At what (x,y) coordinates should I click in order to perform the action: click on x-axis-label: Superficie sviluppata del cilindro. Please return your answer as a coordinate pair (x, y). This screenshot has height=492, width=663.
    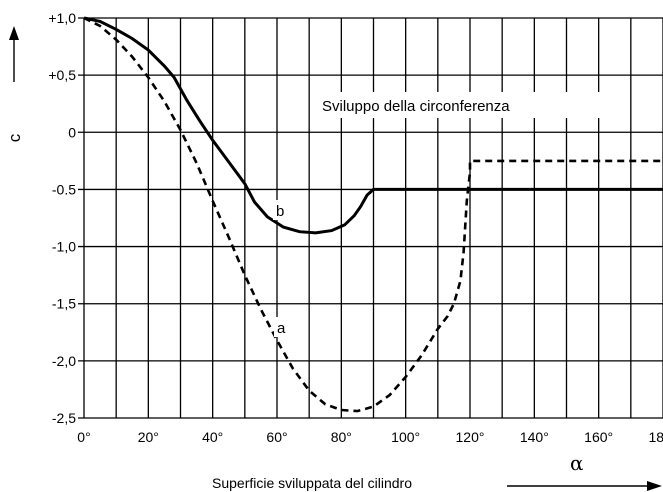
    Looking at the image, I should click on (312, 483).